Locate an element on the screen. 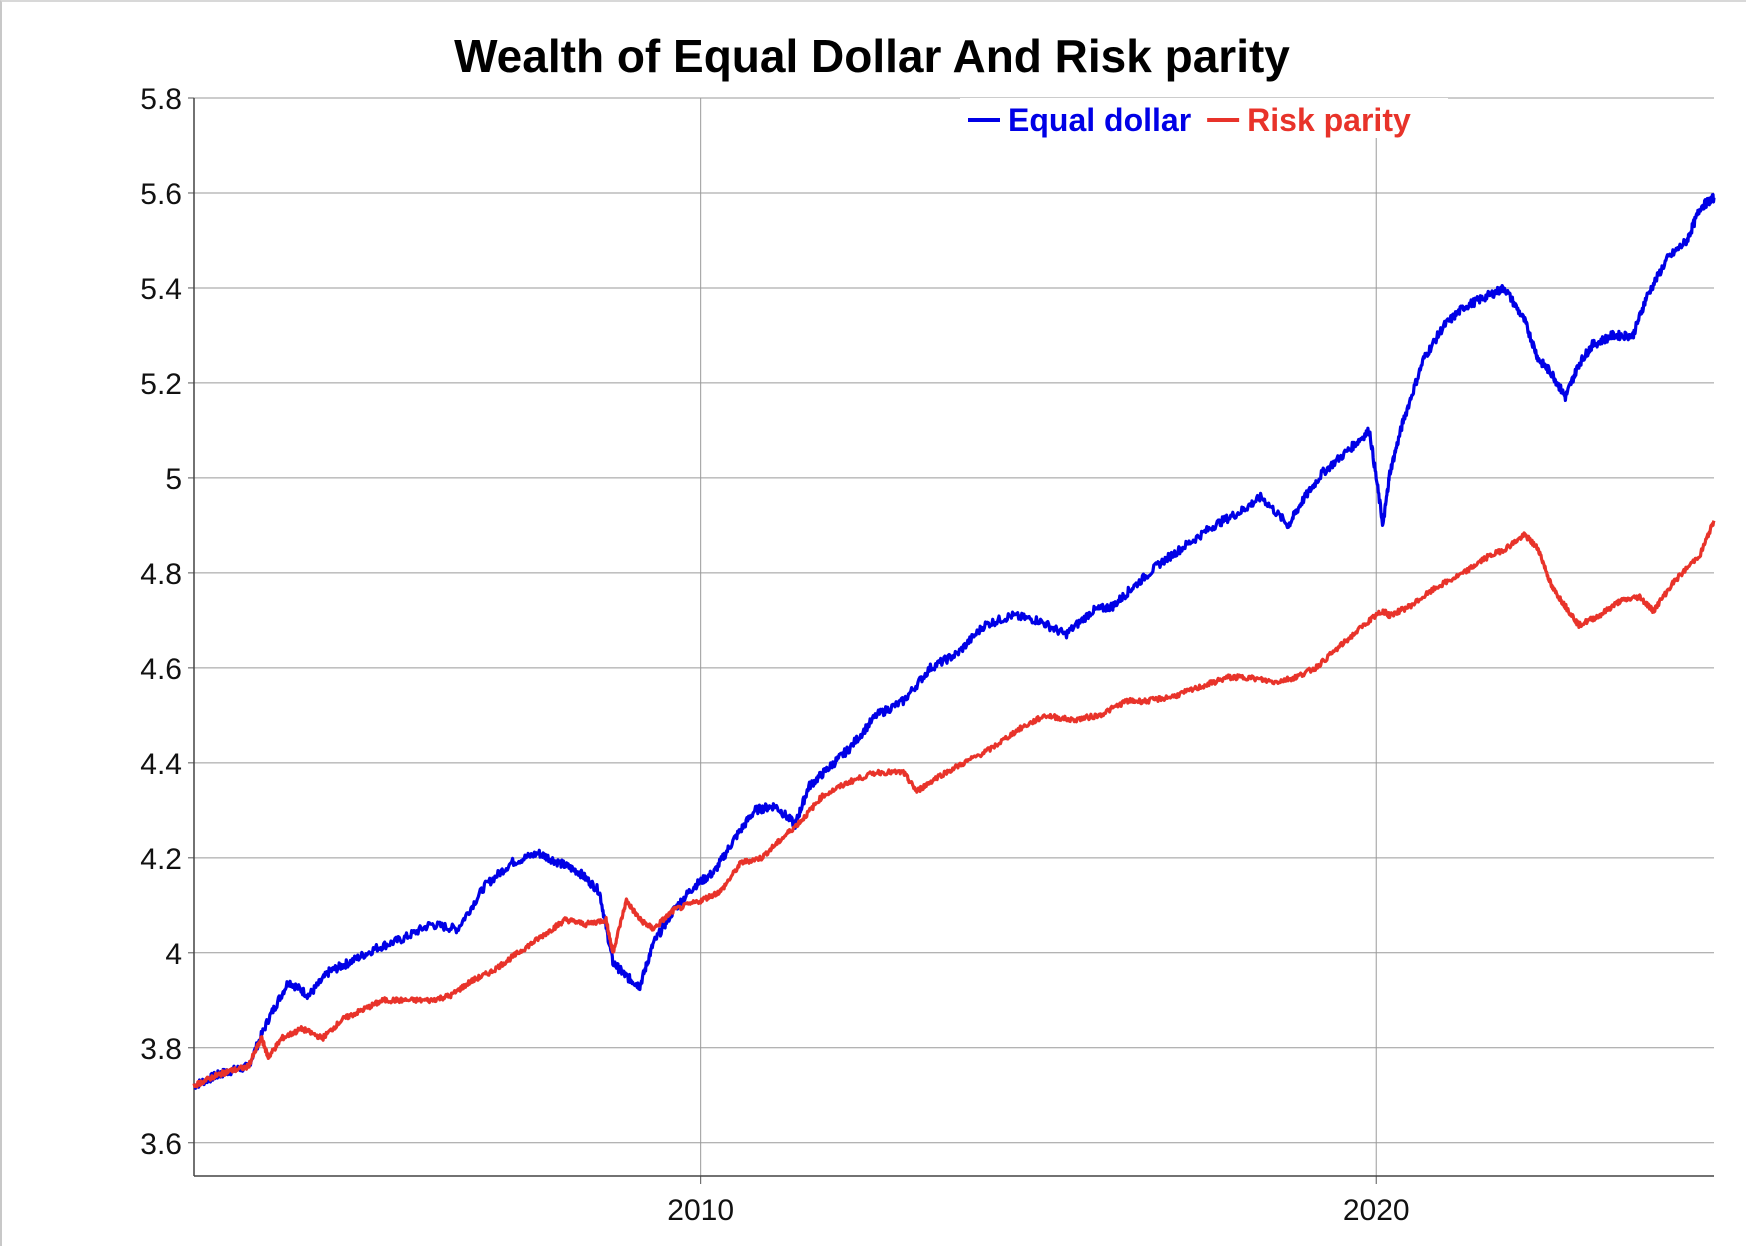 This screenshot has height=1246, width=1746. x-tick-label: 2020 is located at coordinates (1376, 1210).